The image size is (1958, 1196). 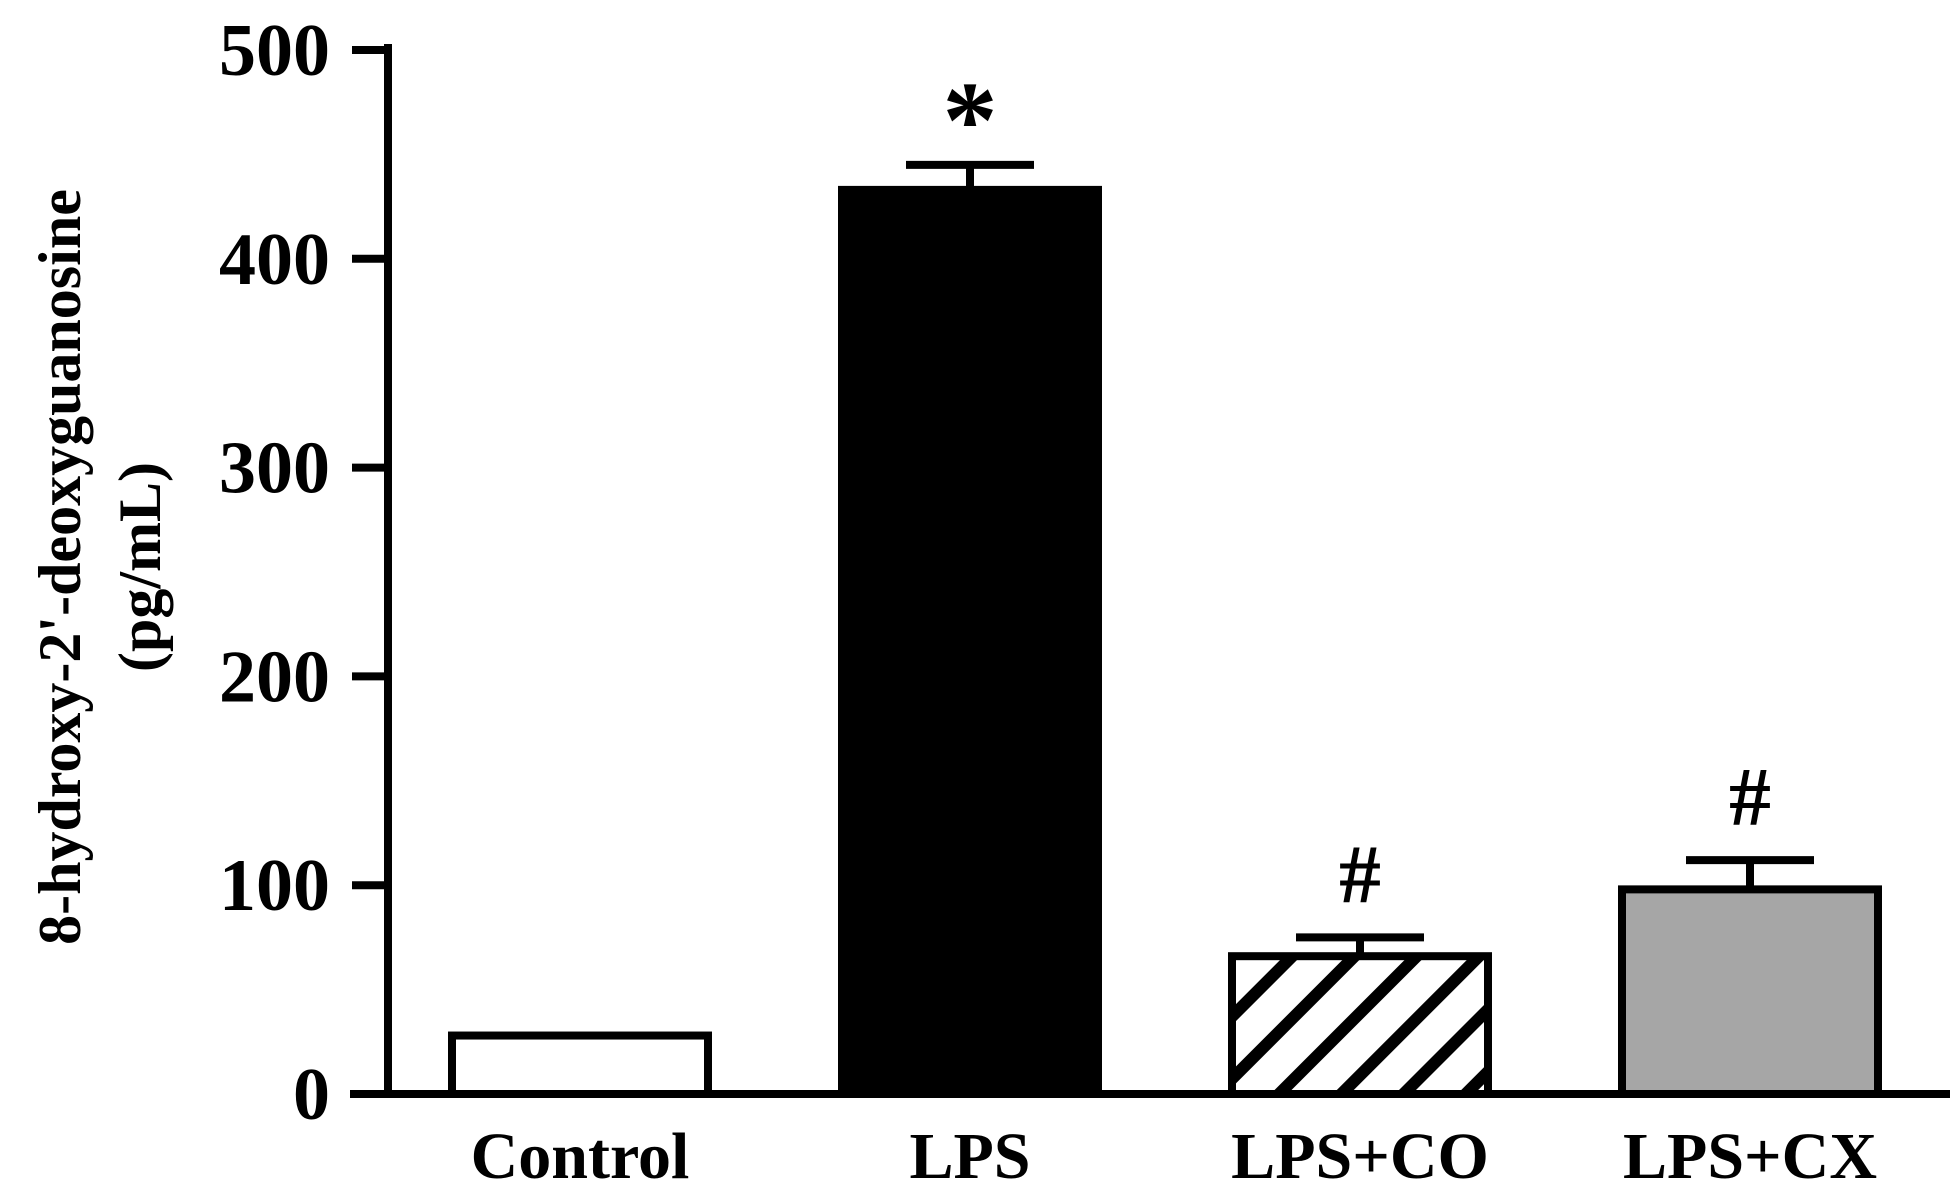 I want to click on significance-asterisk: *, so click(x=970, y=120).